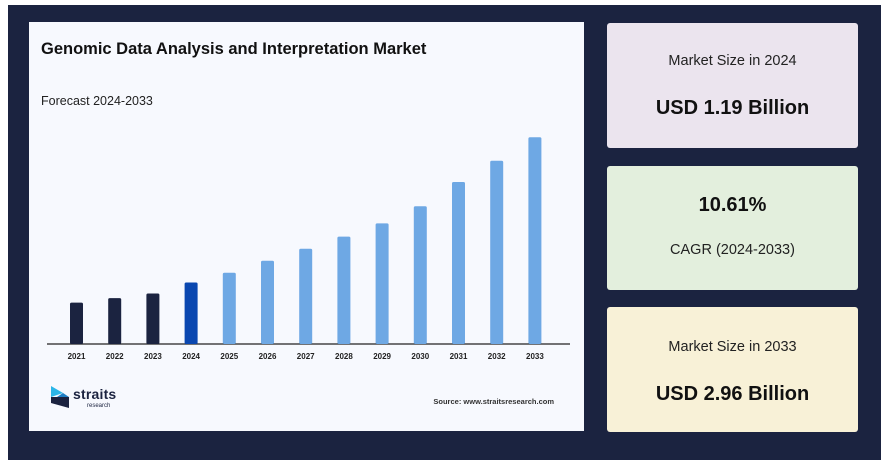 The image size is (889, 465). What do you see at coordinates (497, 356) in the screenshot?
I see `x-tick-label: 2032` at bounding box center [497, 356].